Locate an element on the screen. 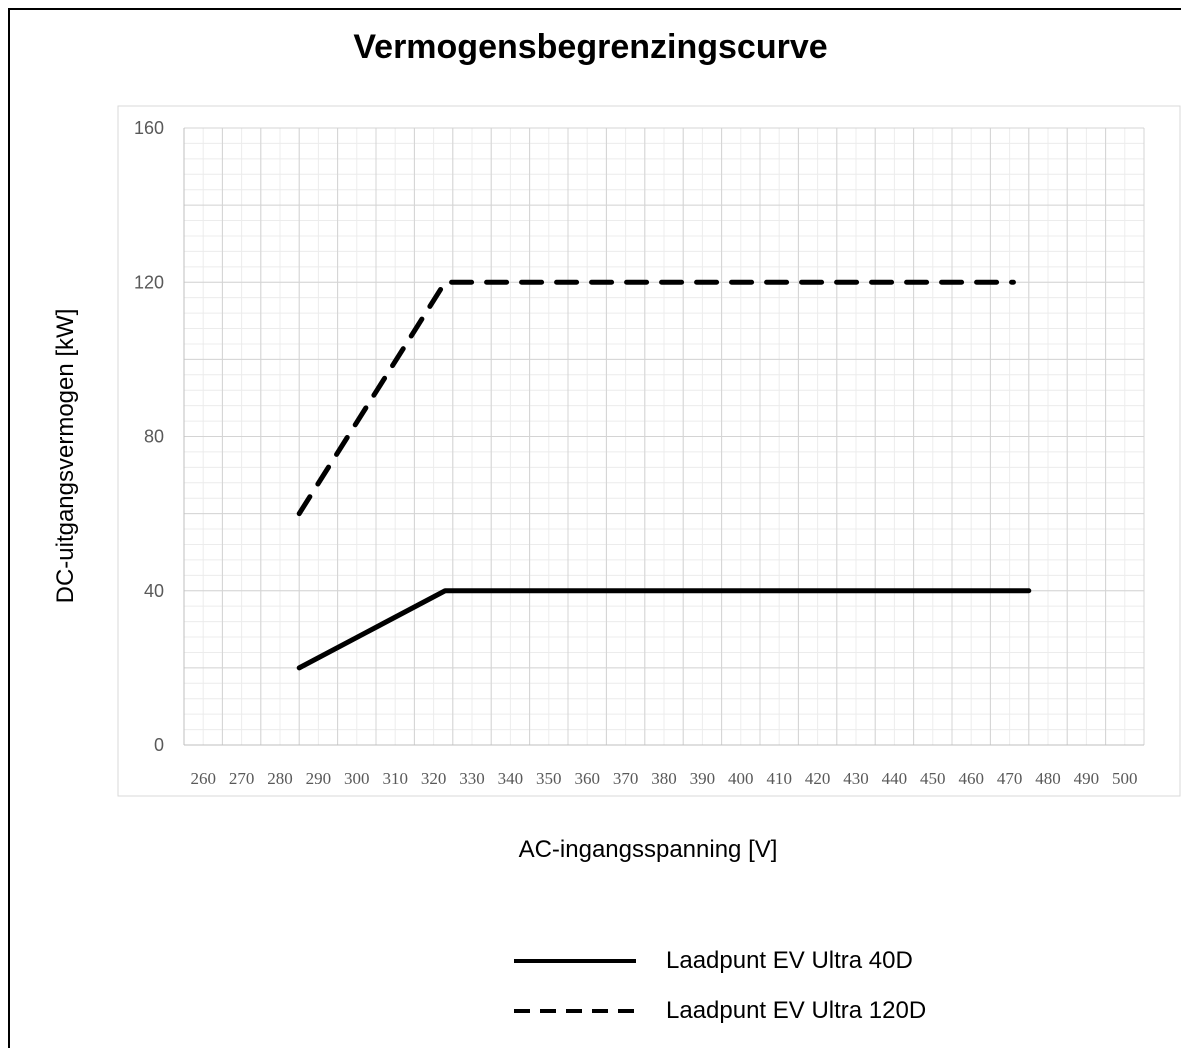 The width and height of the screenshot is (1181, 1048). y-tick-labels: 0 40 80 120 160 is located at coordinates (149, 436).